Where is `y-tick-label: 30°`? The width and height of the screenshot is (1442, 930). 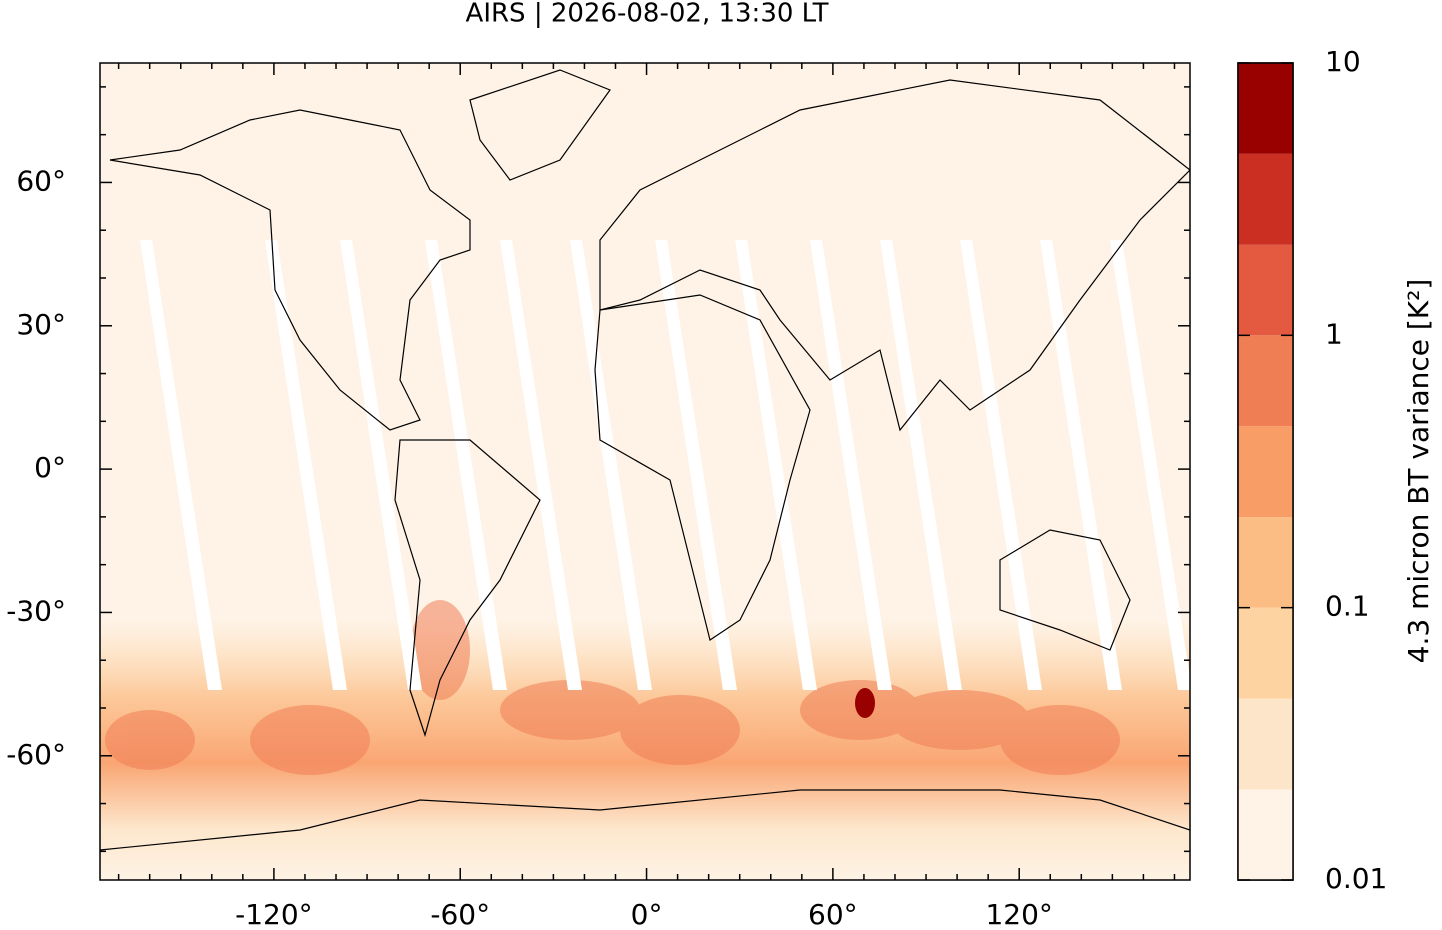 y-tick-label: 30° is located at coordinates (41, 324).